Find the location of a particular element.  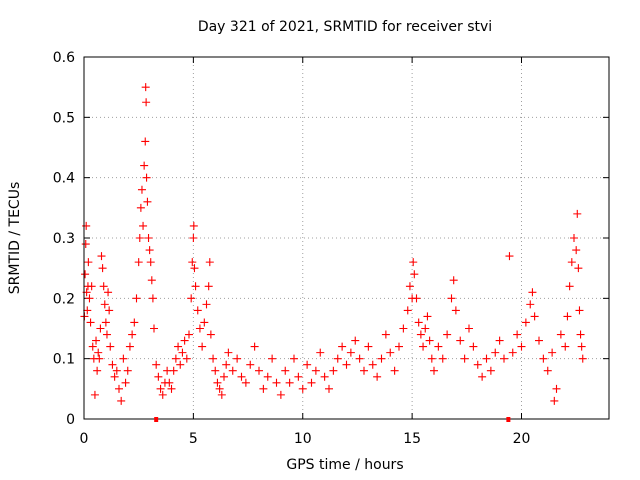

x-tick-label: 15 is located at coordinates (412, 439).